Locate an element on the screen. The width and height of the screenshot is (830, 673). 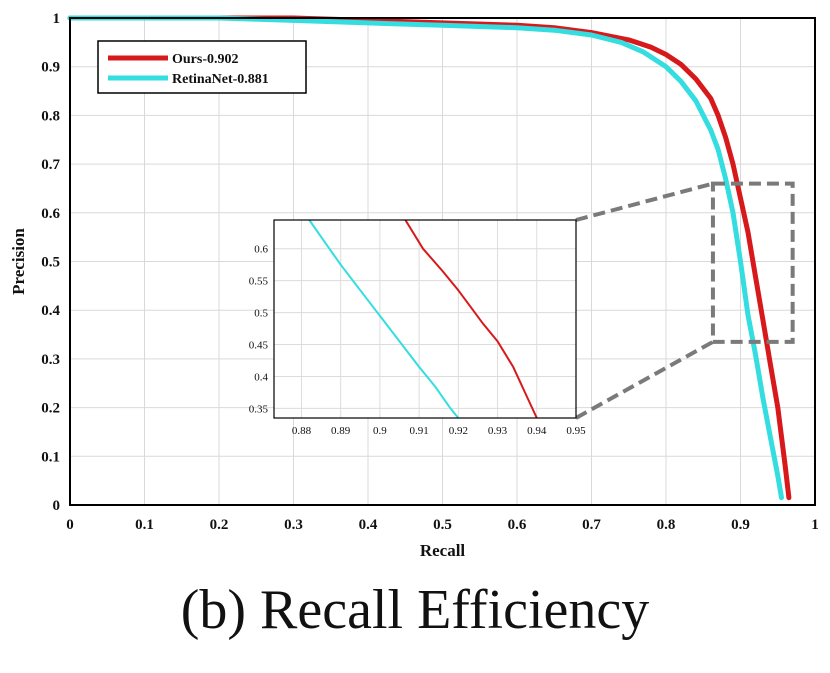
x-tick-label: 0.5 is located at coordinates (442, 525).